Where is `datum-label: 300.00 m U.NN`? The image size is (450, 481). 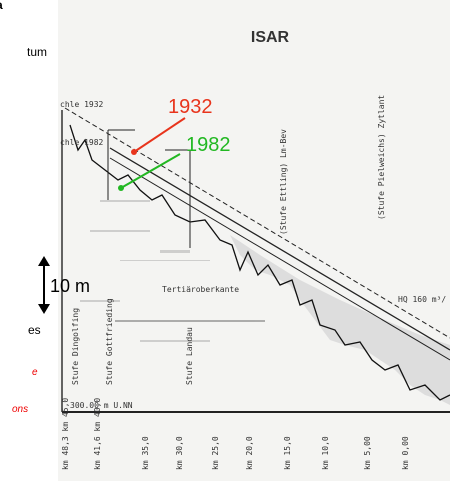
datum-label: 300.00 m U.NN is located at coordinates (101, 405).